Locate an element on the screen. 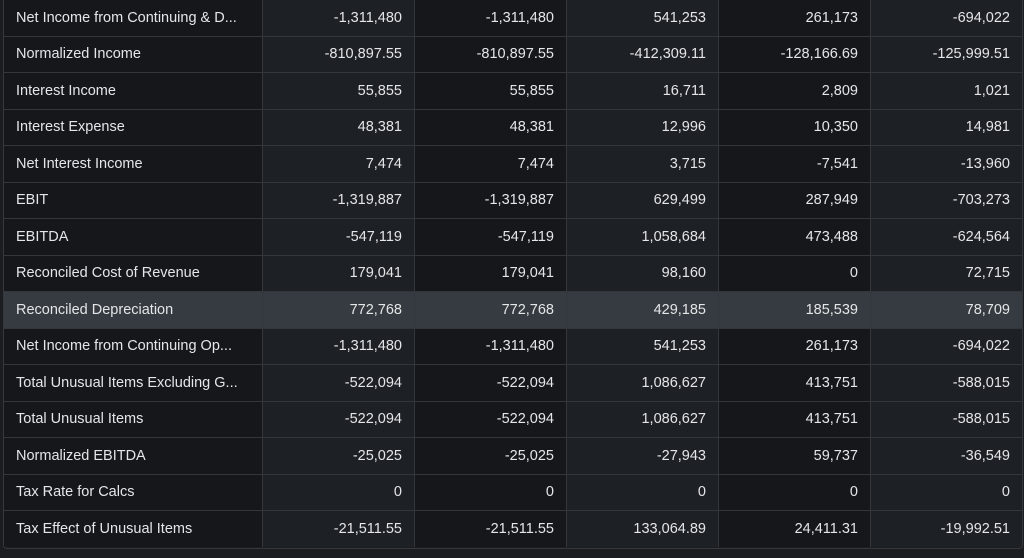  cell-value: 16,711 is located at coordinates (642, 91).